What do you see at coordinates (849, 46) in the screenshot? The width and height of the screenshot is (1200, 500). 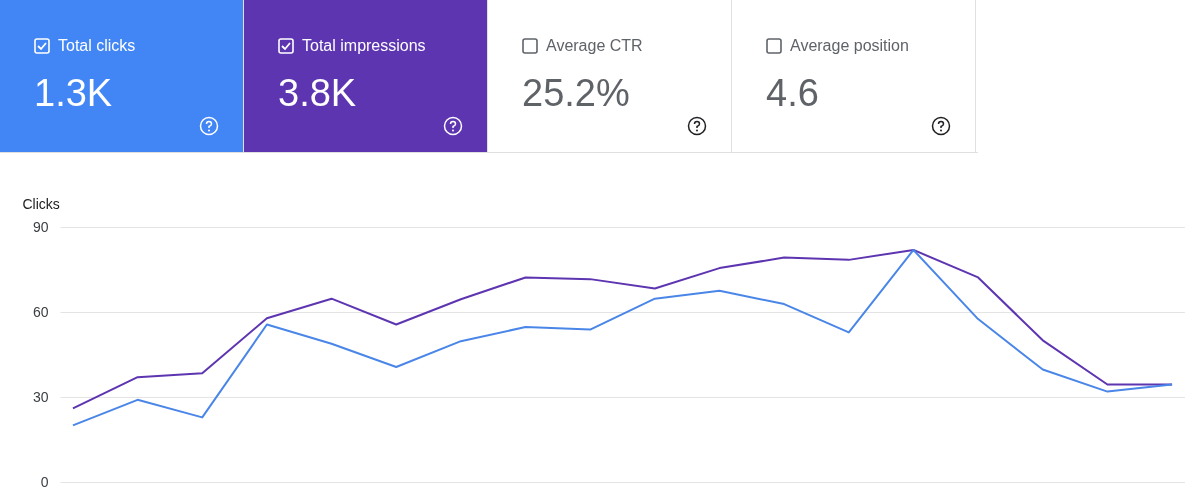 I see `text: Average position` at bounding box center [849, 46].